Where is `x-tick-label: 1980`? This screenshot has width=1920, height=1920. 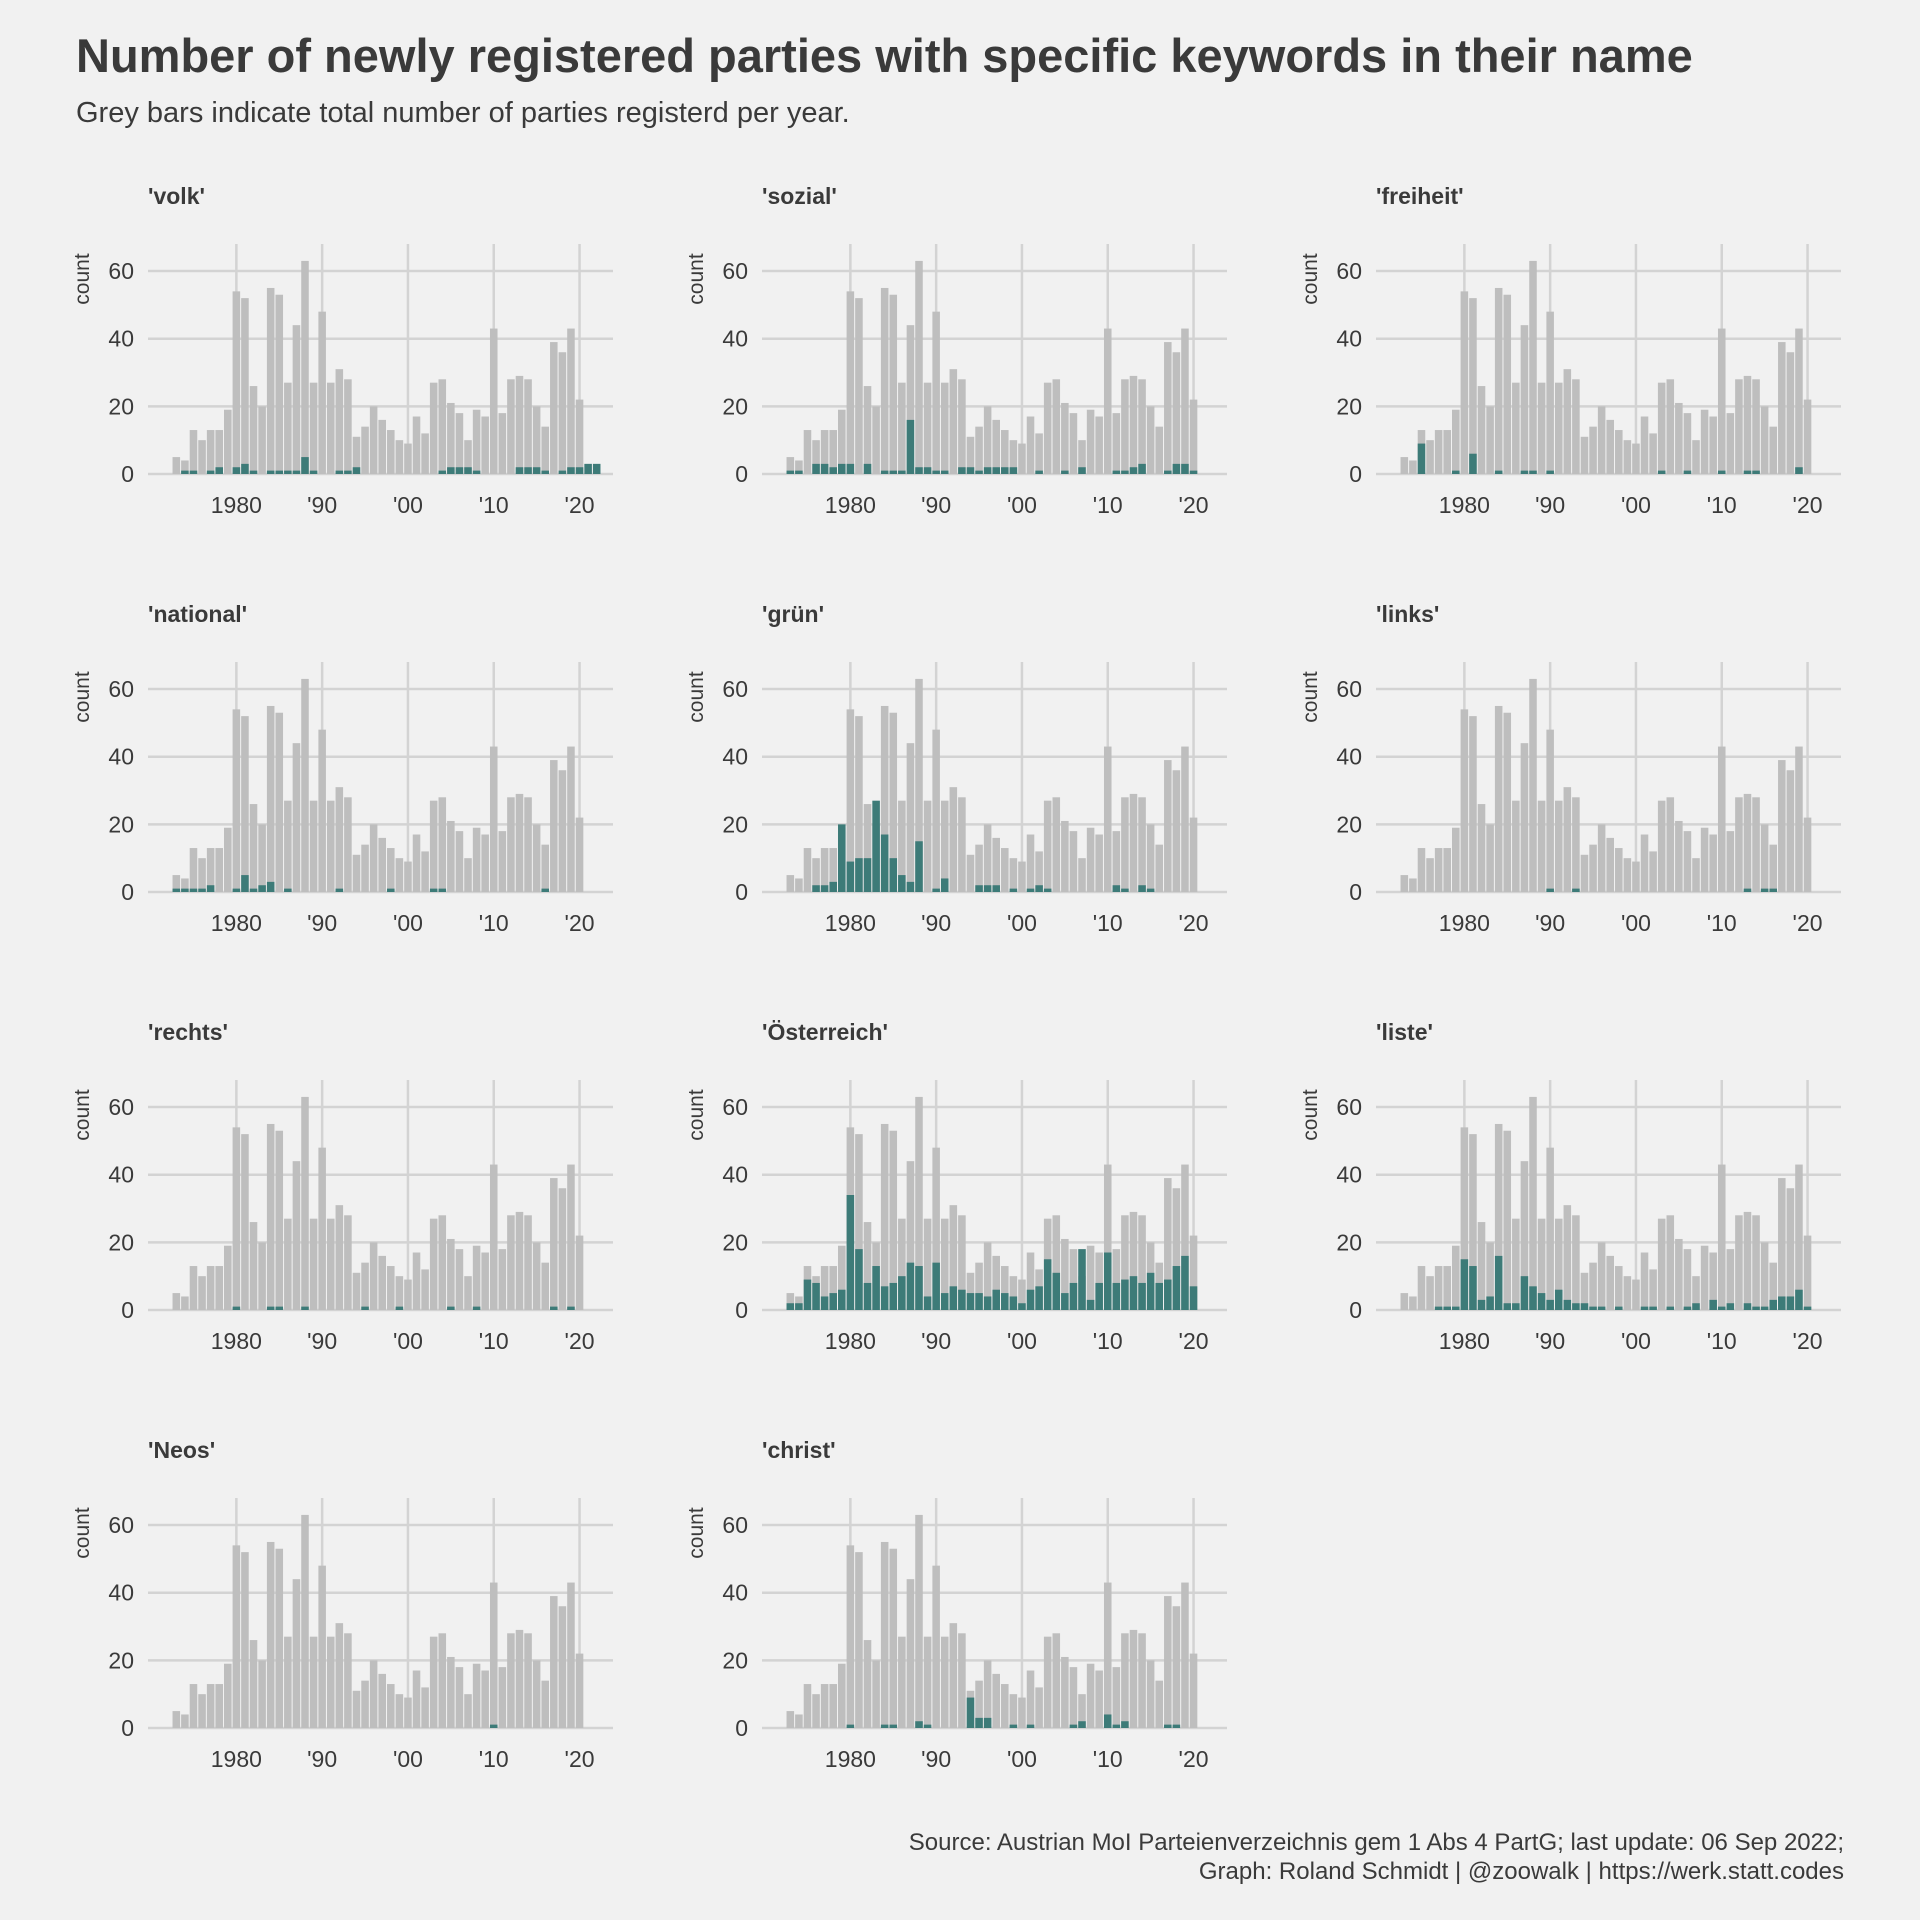 x-tick-label: 1980 is located at coordinates (236, 1341).